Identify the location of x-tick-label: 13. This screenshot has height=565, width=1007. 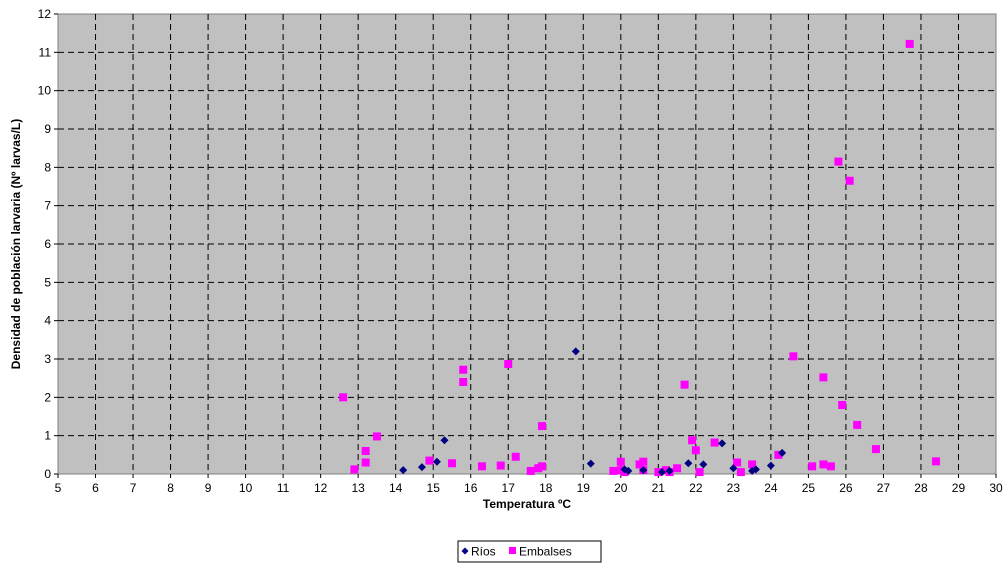
(358, 488).